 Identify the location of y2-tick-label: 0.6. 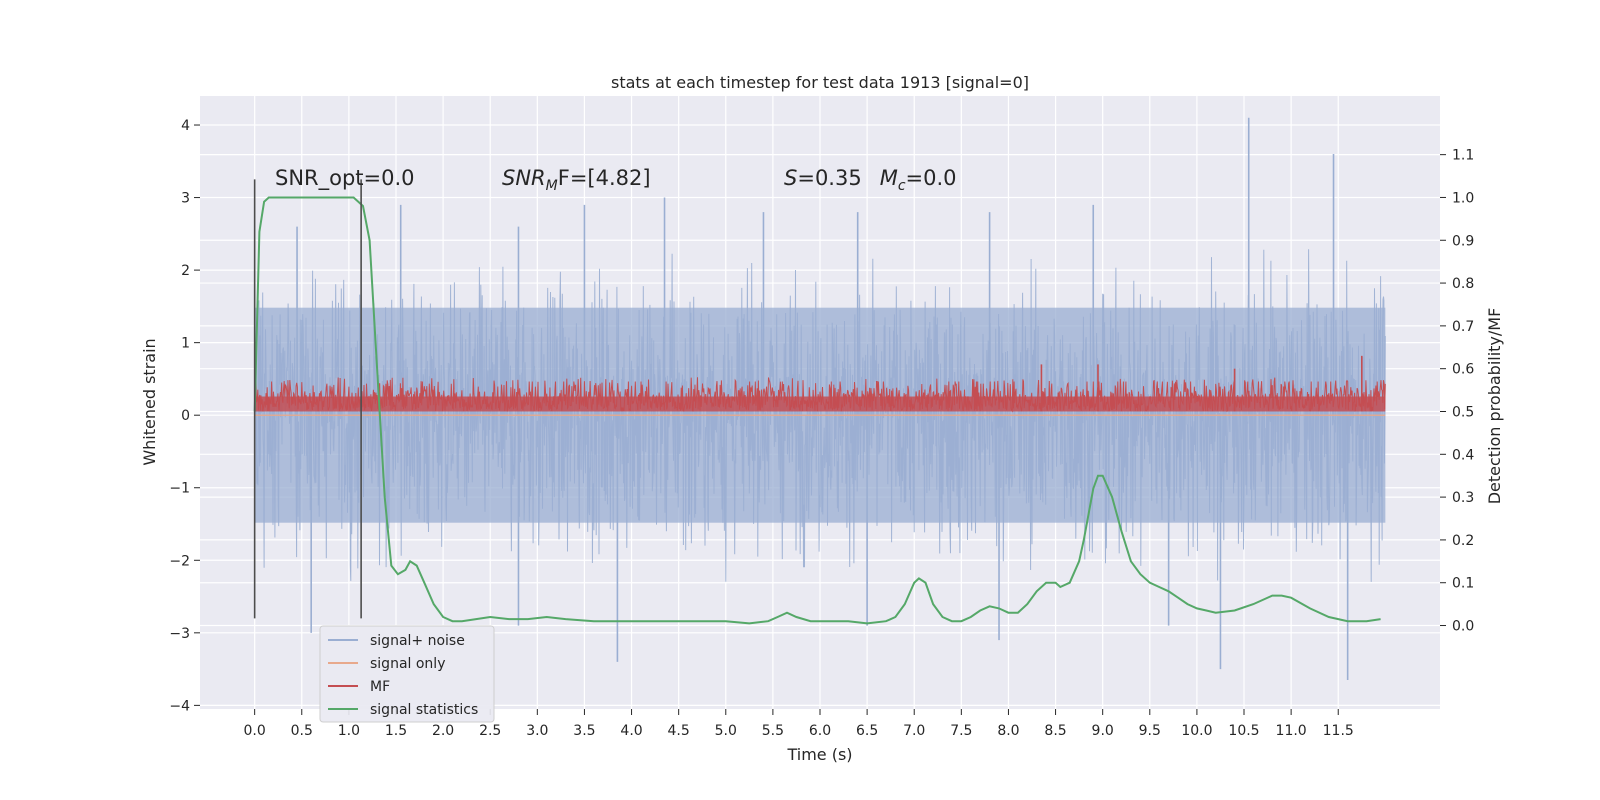
(1463, 370).